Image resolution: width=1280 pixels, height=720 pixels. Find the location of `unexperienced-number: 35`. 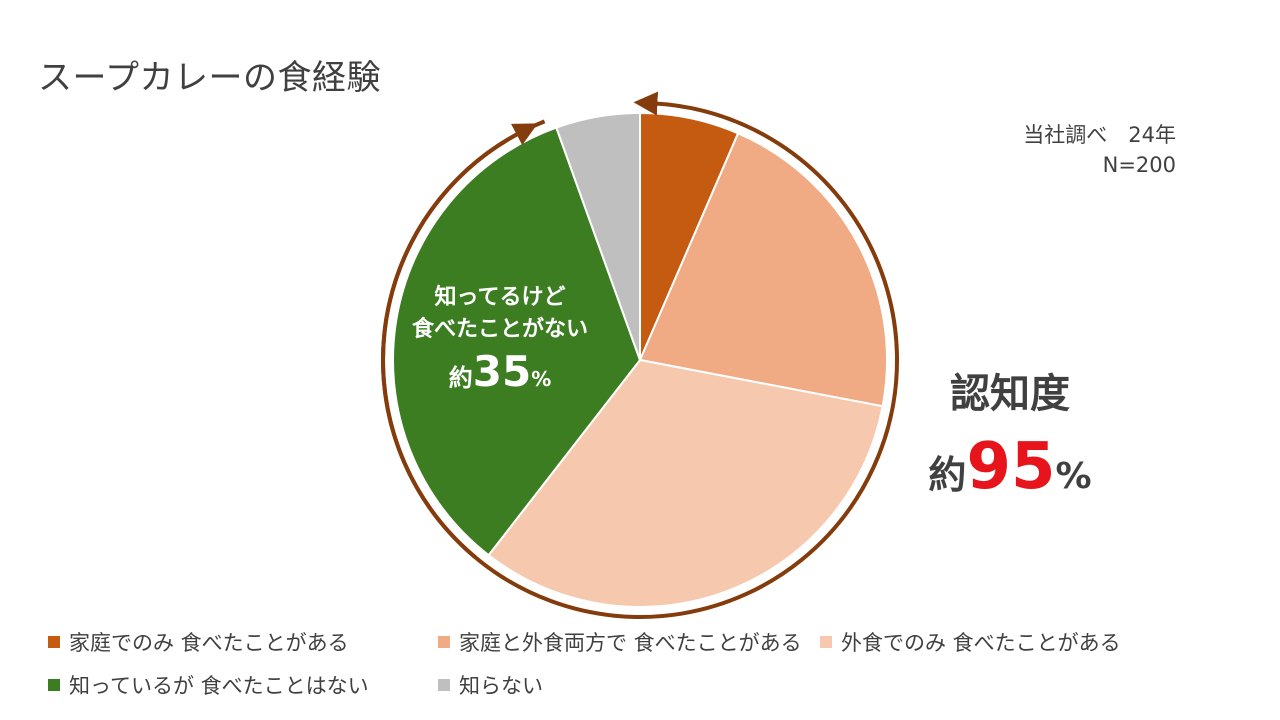

unexperienced-number: 35 is located at coordinates (502, 371).